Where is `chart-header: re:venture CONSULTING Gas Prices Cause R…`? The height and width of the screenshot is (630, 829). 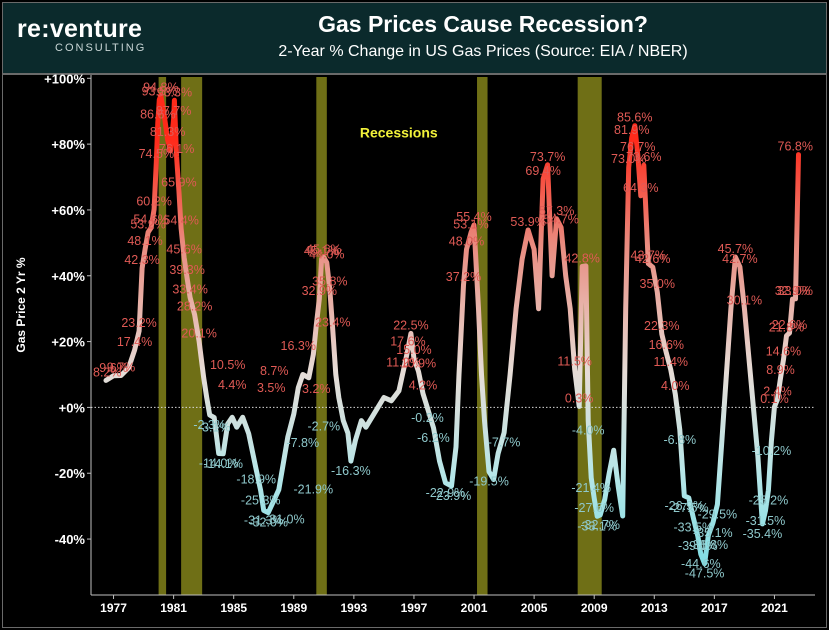 chart-header: re:venture CONSULTING Gas Prices Cause R… is located at coordinates (414, 39).